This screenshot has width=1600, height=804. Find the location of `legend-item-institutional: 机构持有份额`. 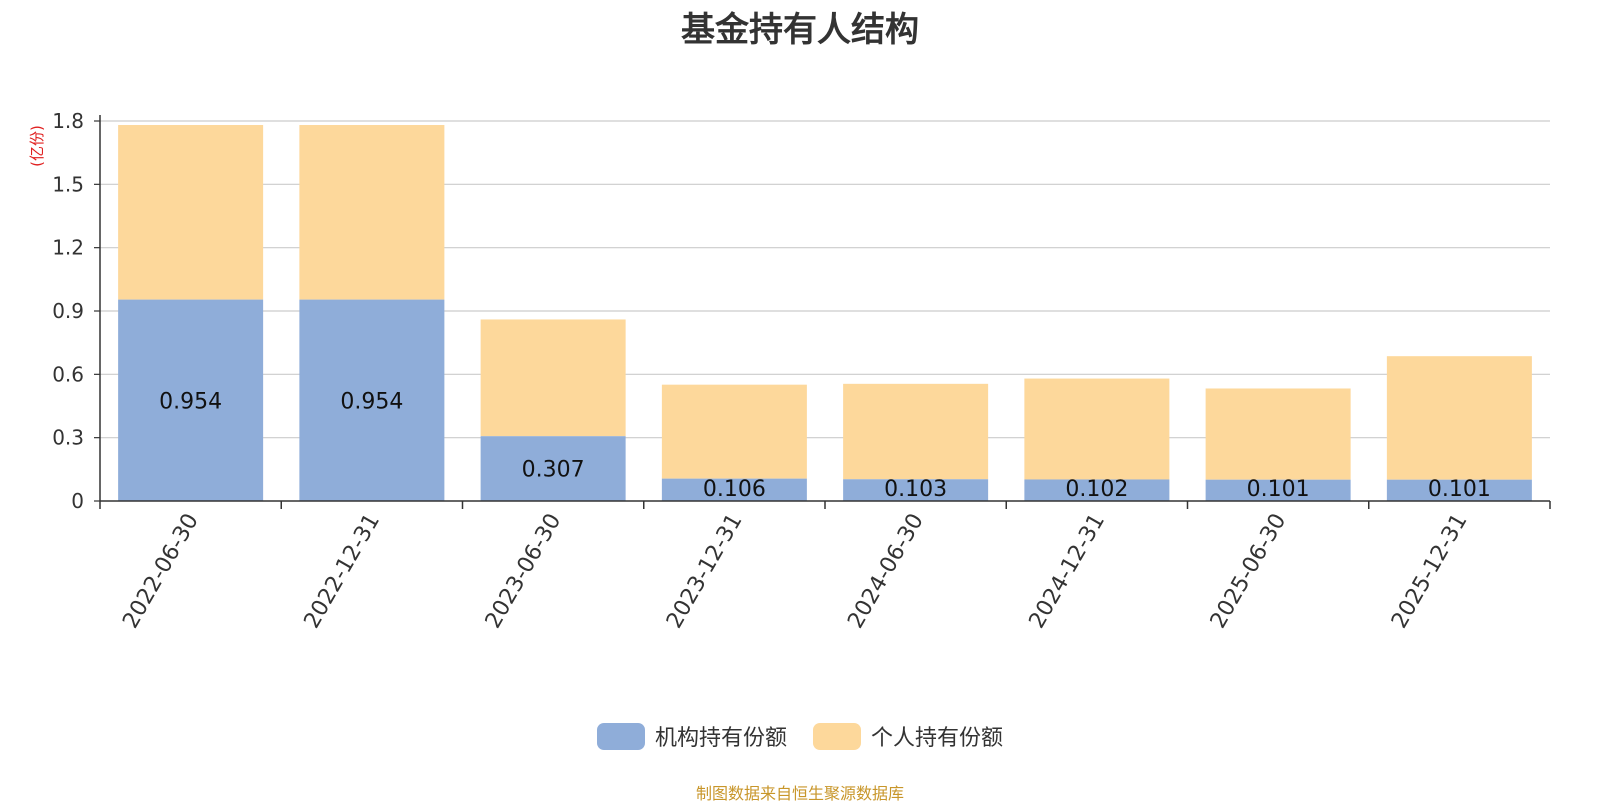

legend-item-institutional: 机构持有份额 is located at coordinates (691, 736).